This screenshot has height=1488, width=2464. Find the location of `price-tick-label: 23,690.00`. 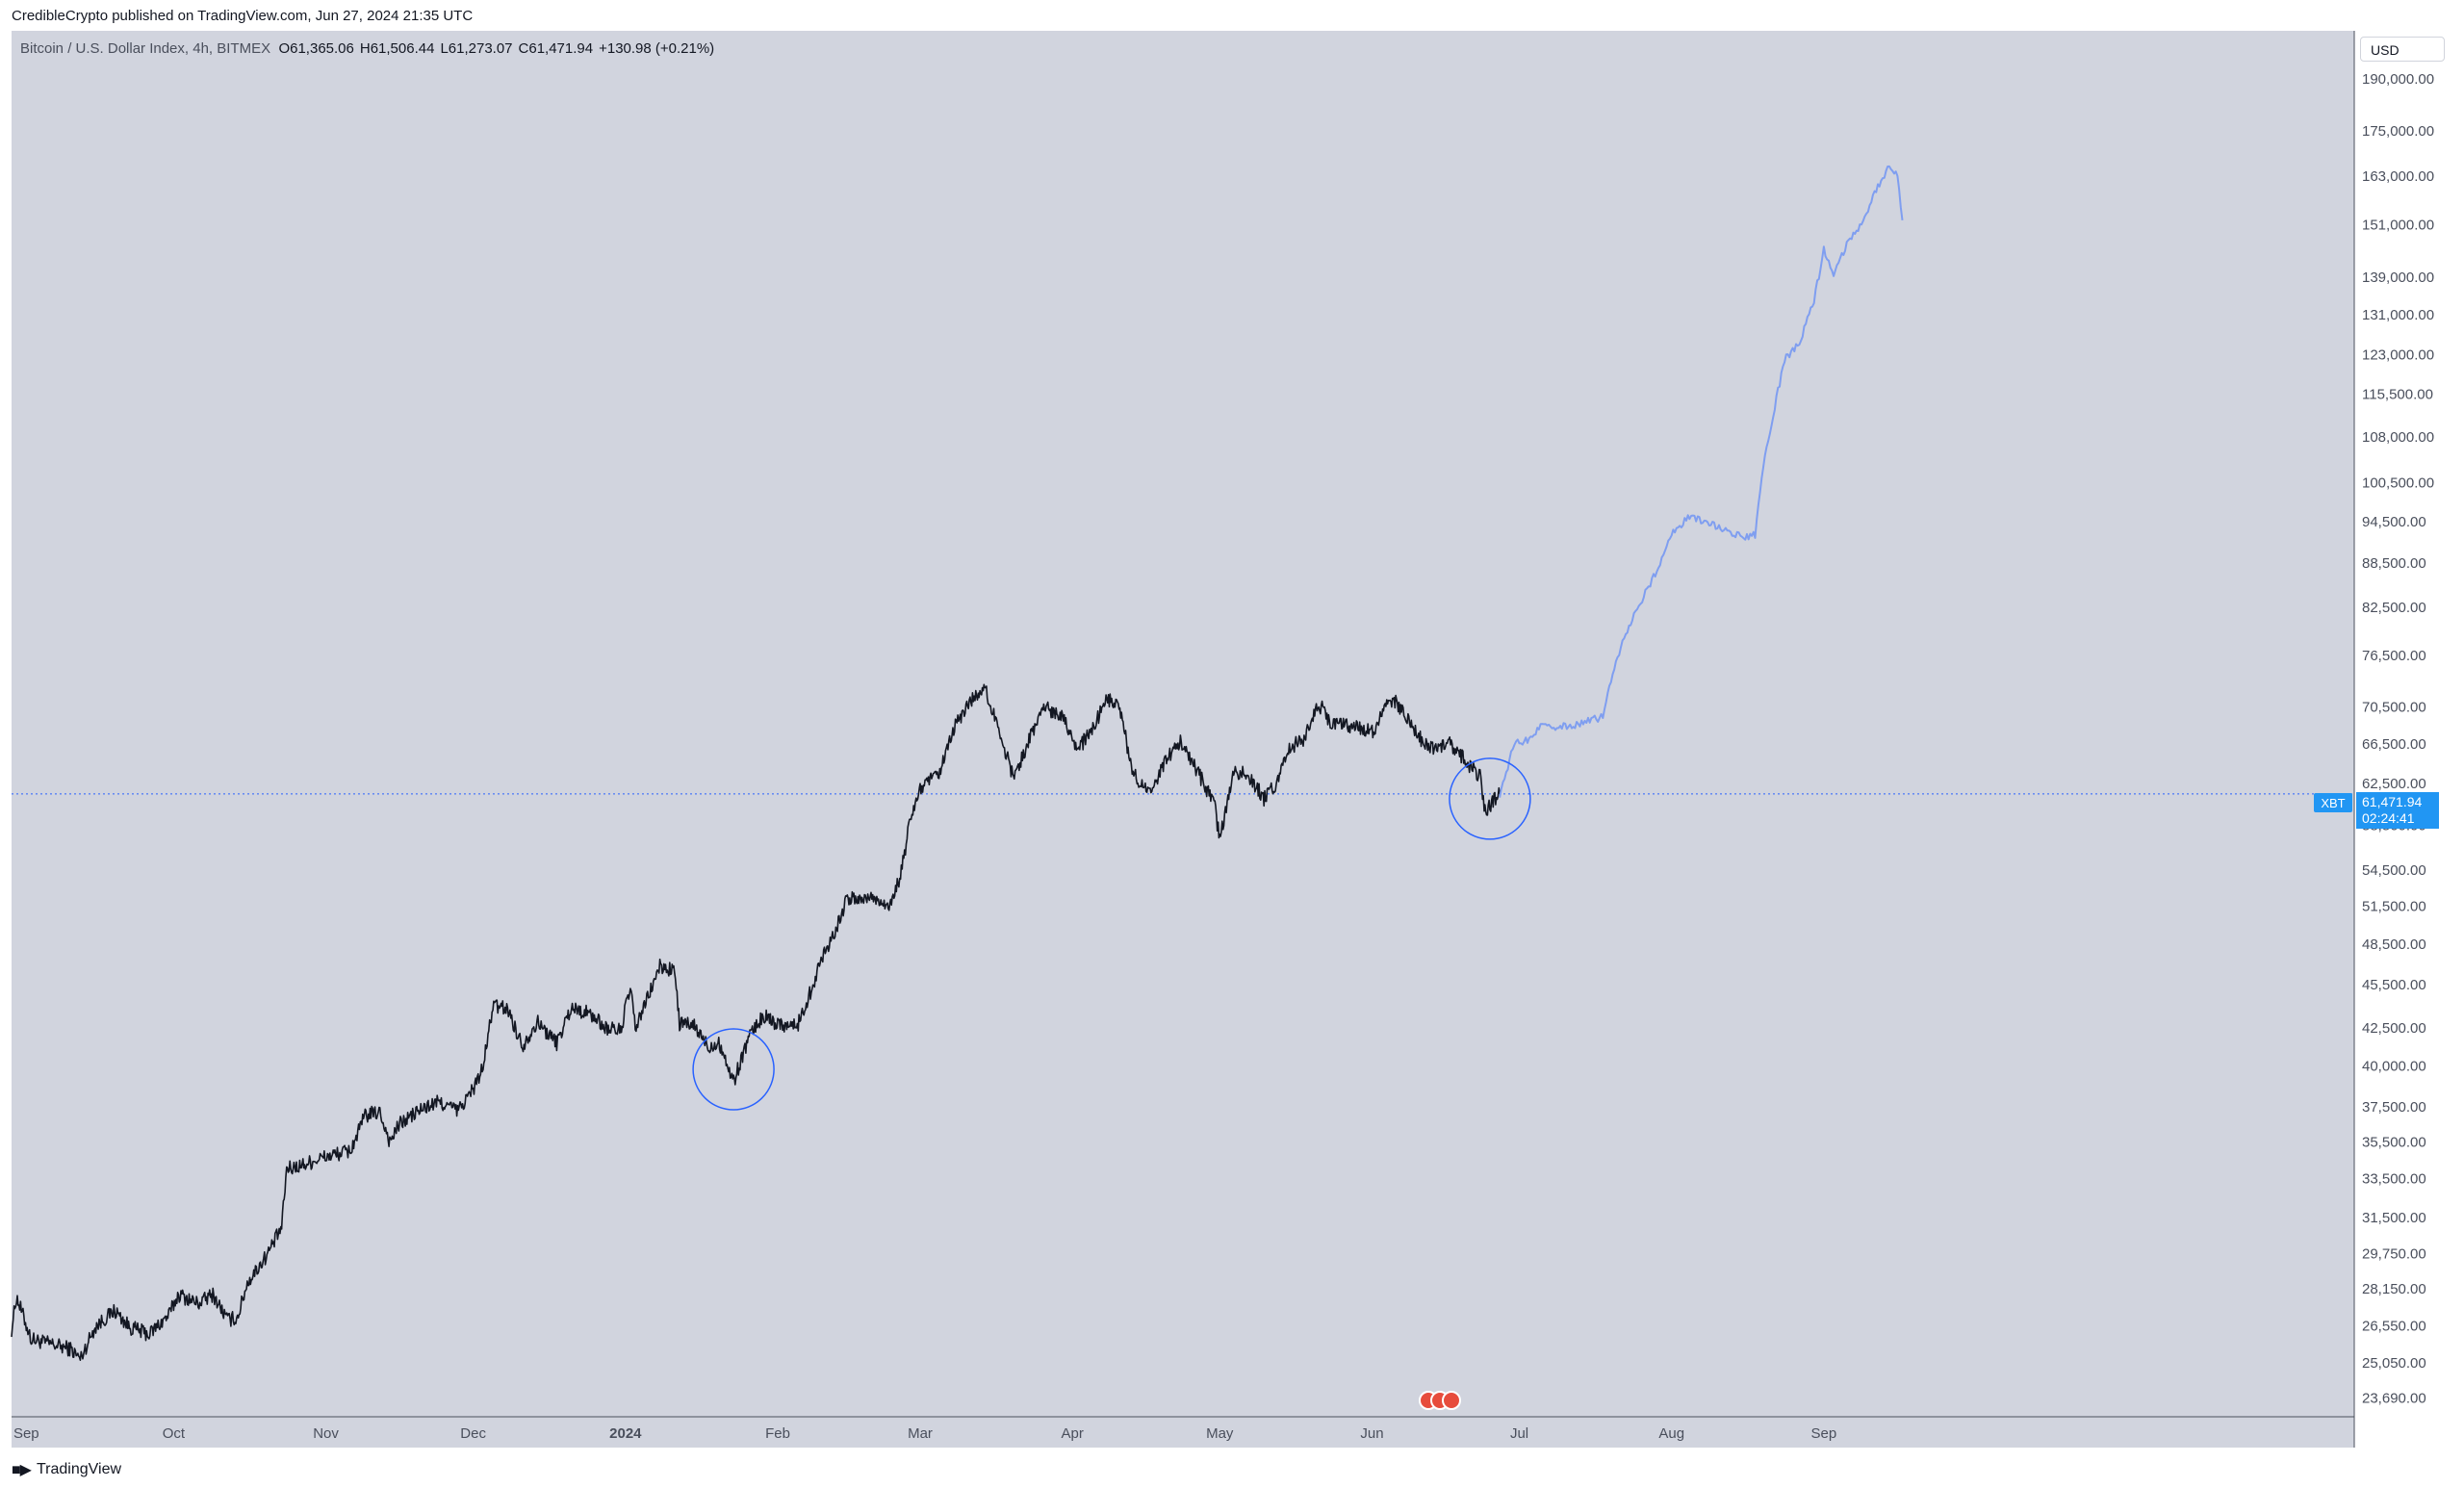

price-tick-label: 23,690.00 is located at coordinates (2394, 1399).